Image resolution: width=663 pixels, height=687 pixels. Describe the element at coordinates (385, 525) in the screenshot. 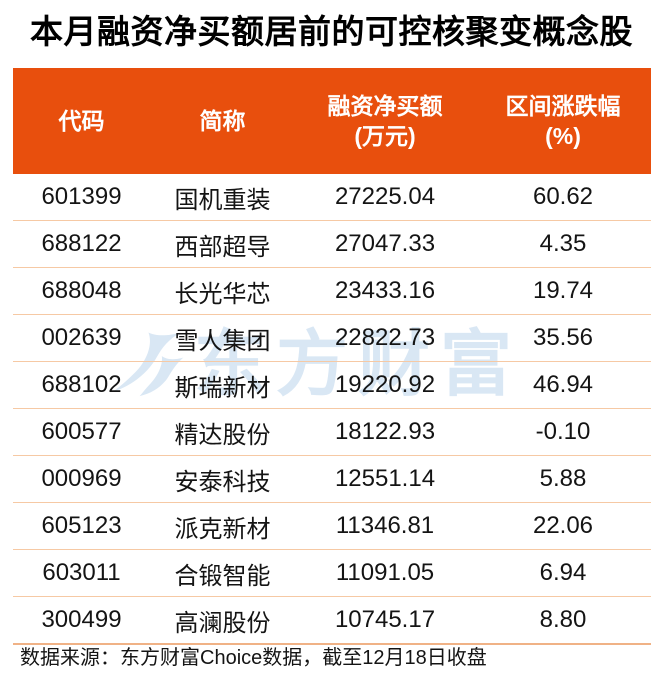

I see `cell-netbuy: 11346.81` at that location.